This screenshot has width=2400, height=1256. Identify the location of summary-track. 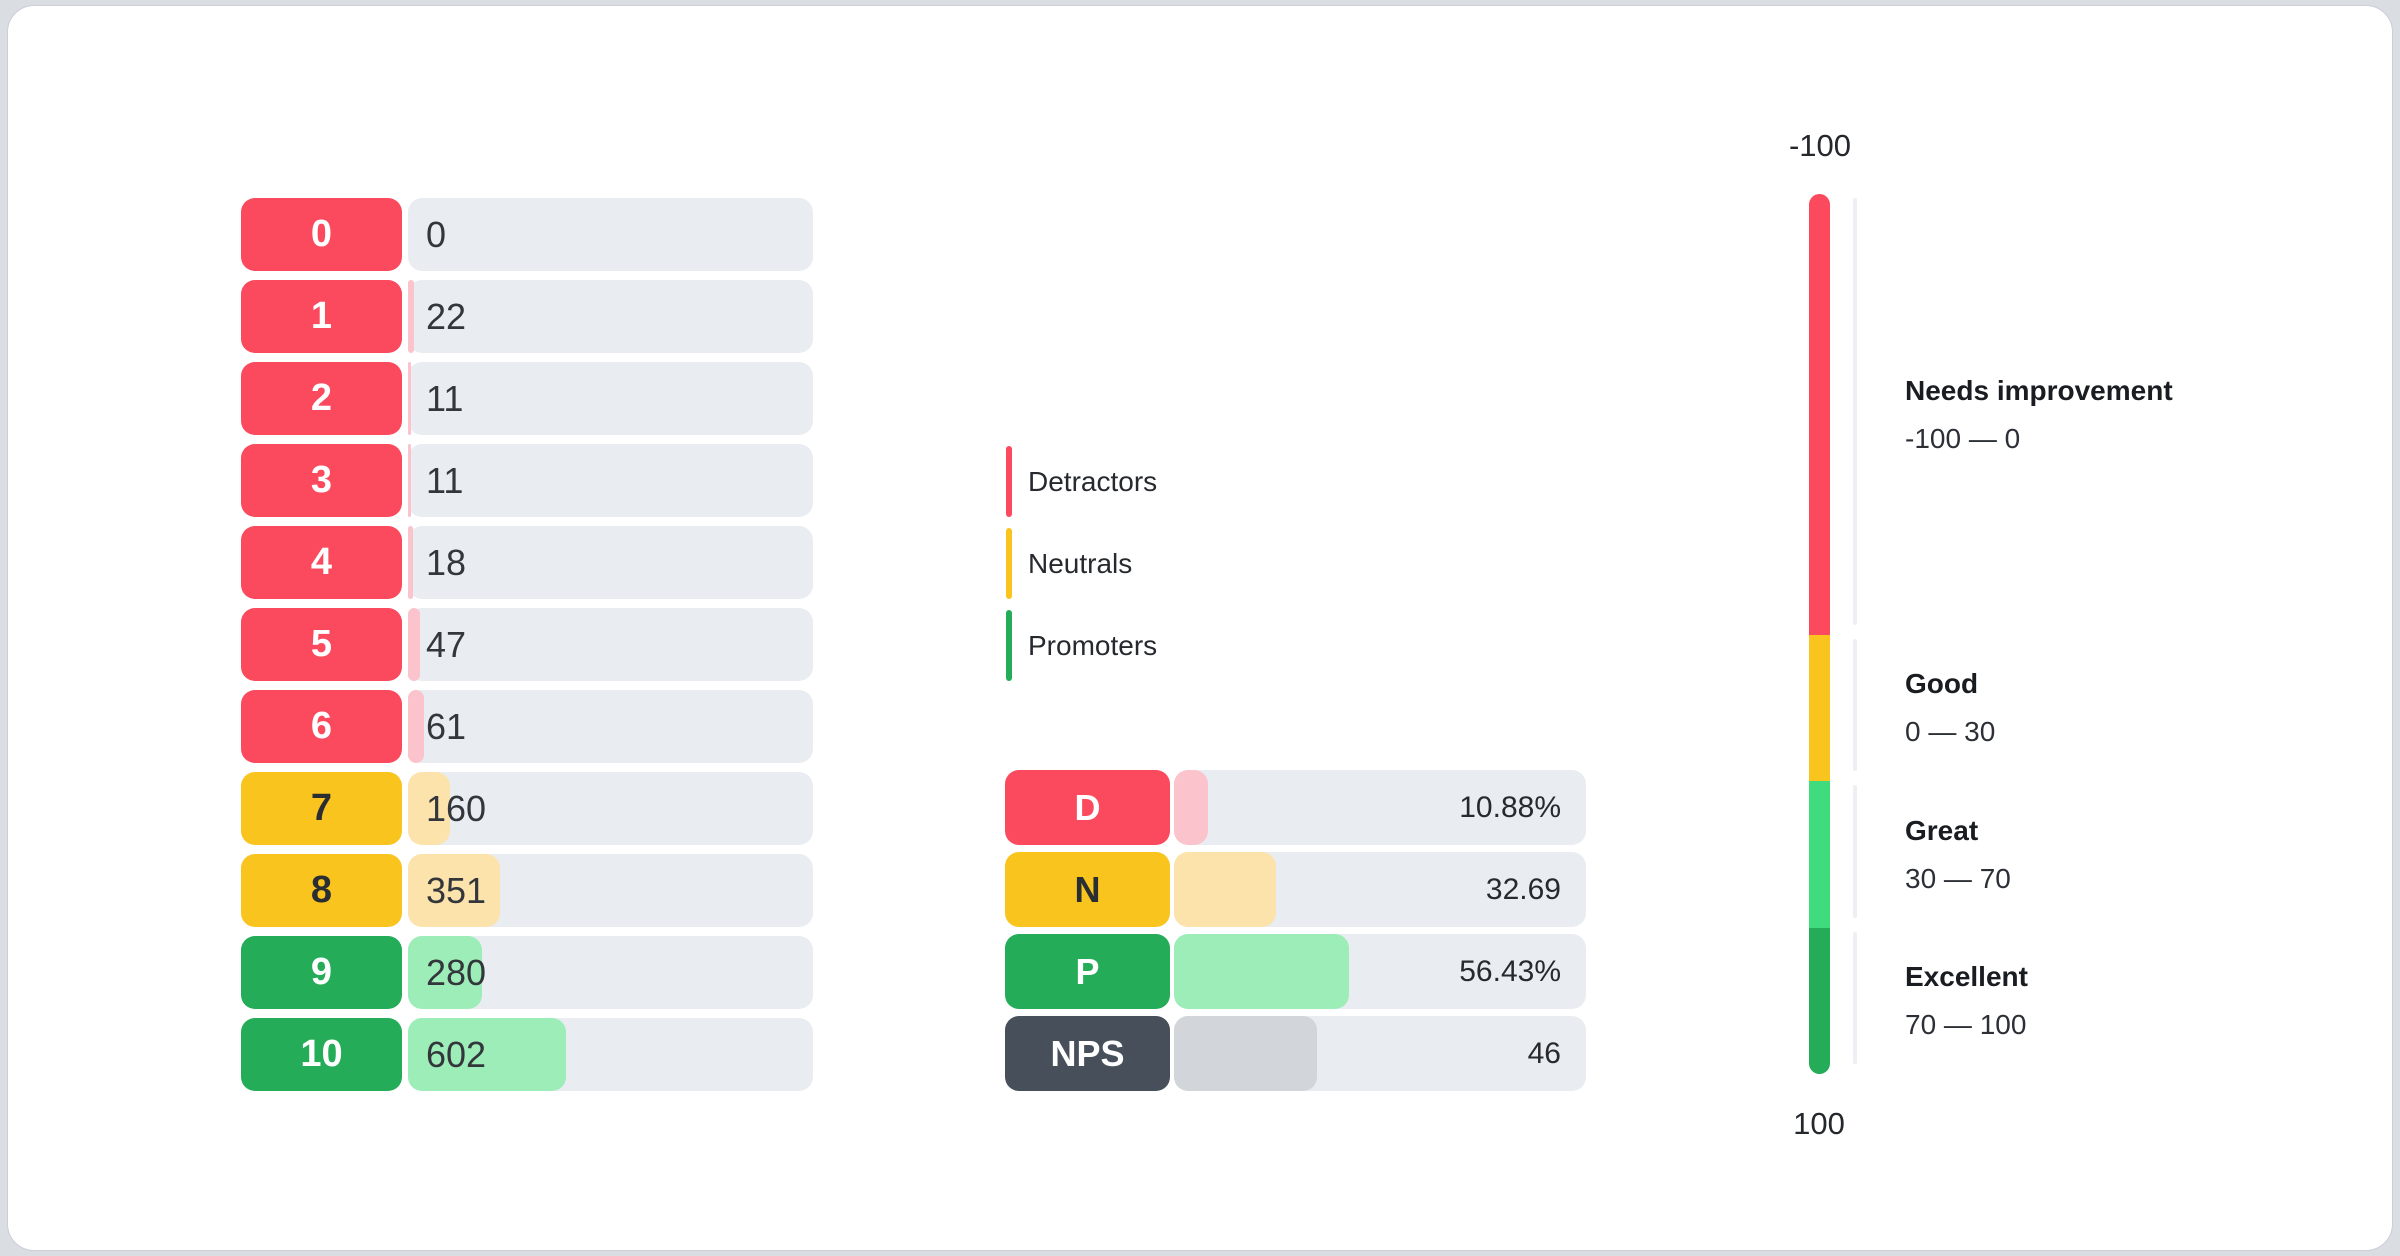
(1380, 807).